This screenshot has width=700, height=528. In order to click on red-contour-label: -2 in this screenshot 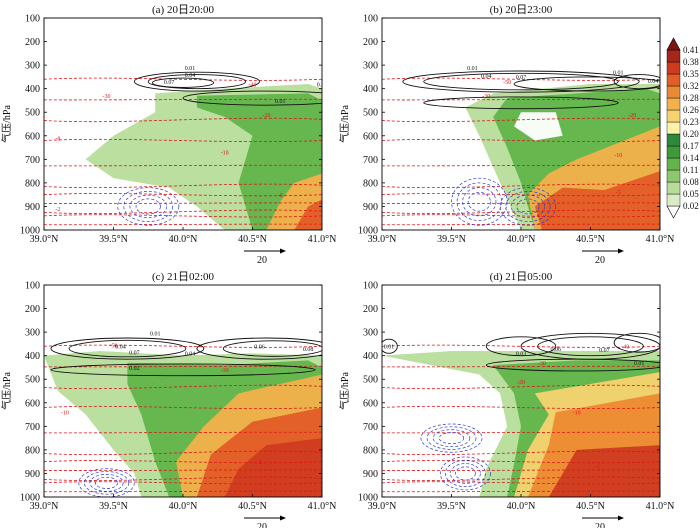, I will do `click(57, 210)`.